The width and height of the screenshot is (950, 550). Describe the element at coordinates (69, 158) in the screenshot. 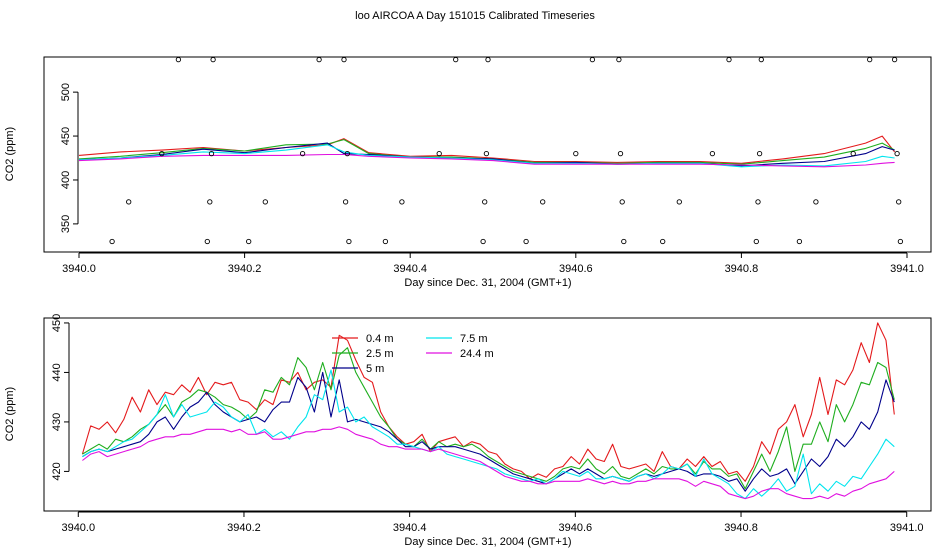

I see `top-y-axis: 350 400 450 500` at that location.